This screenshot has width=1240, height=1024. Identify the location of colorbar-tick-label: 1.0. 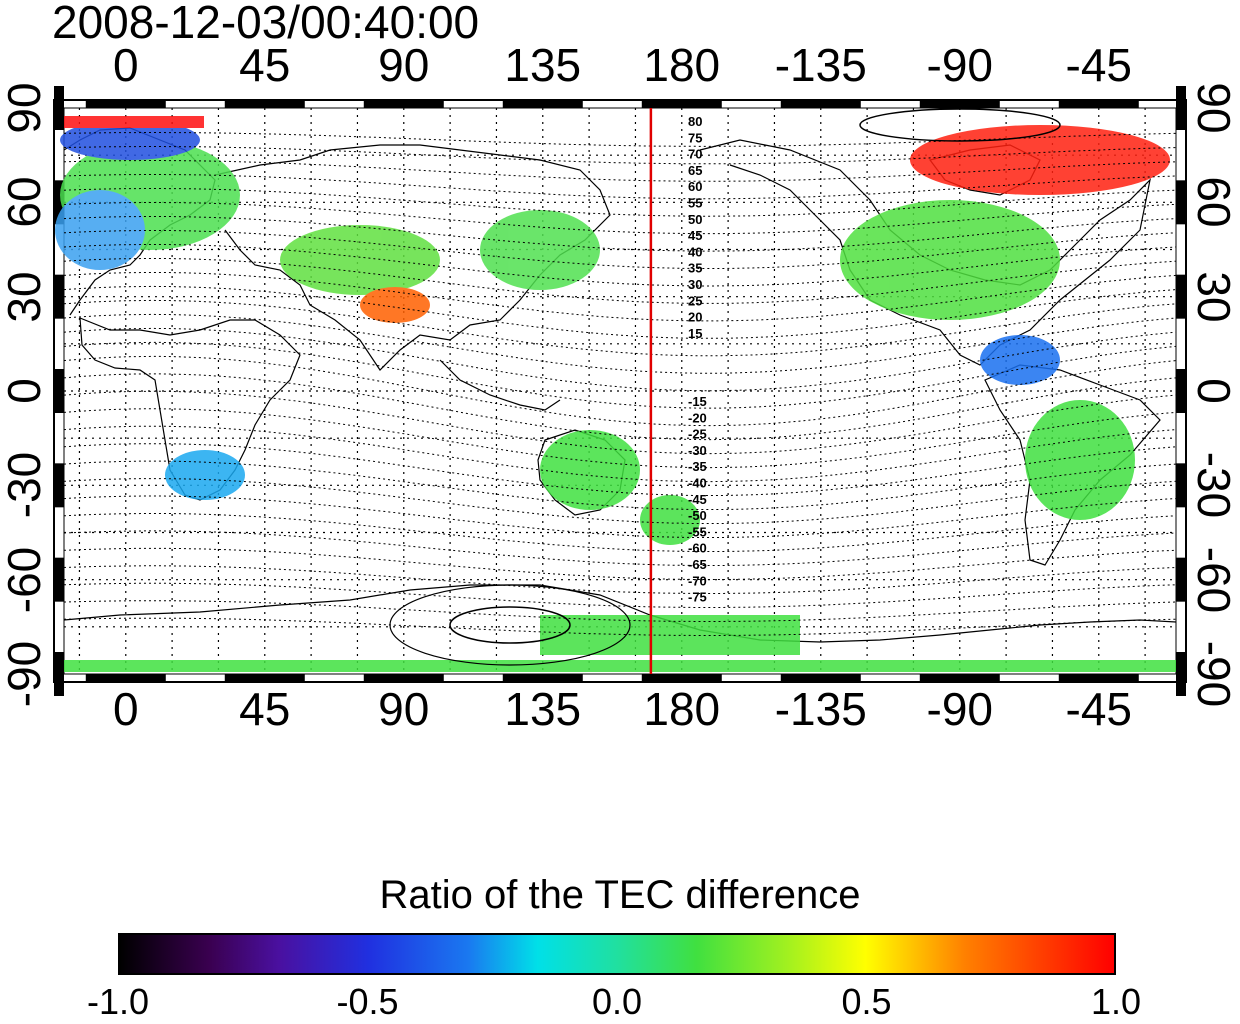
(1116, 1001).